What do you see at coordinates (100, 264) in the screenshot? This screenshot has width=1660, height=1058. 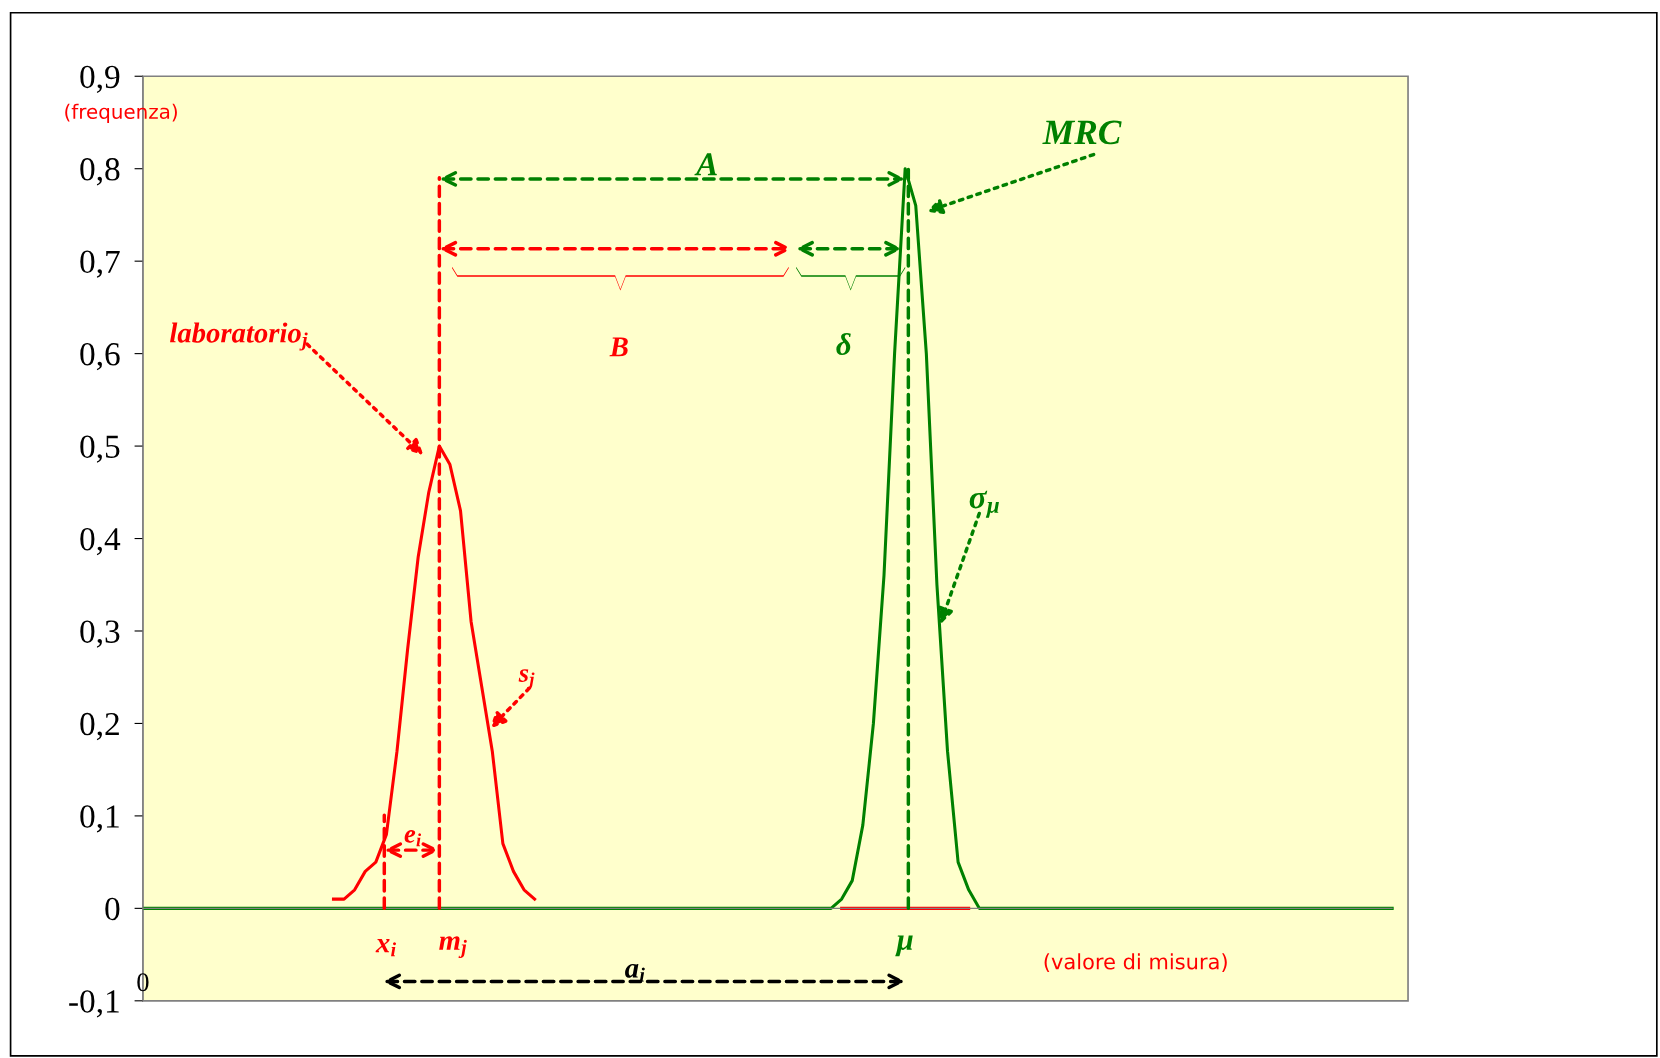 I see `y-tick-label: 0,7` at bounding box center [100, 264].